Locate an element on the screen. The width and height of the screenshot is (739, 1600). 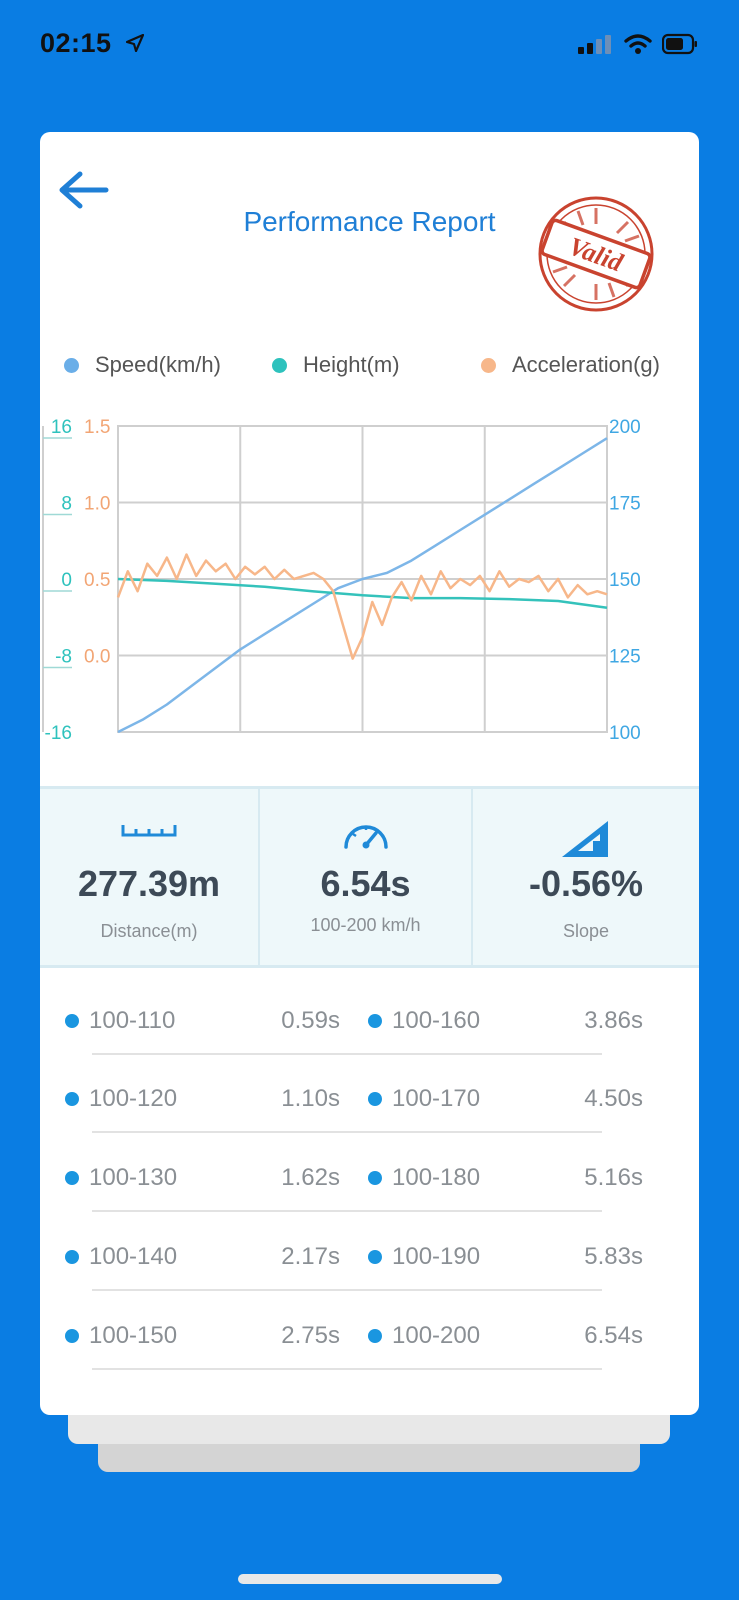
stat-distance: 277.39m Distance(m) is located at coordinates (149, 877).